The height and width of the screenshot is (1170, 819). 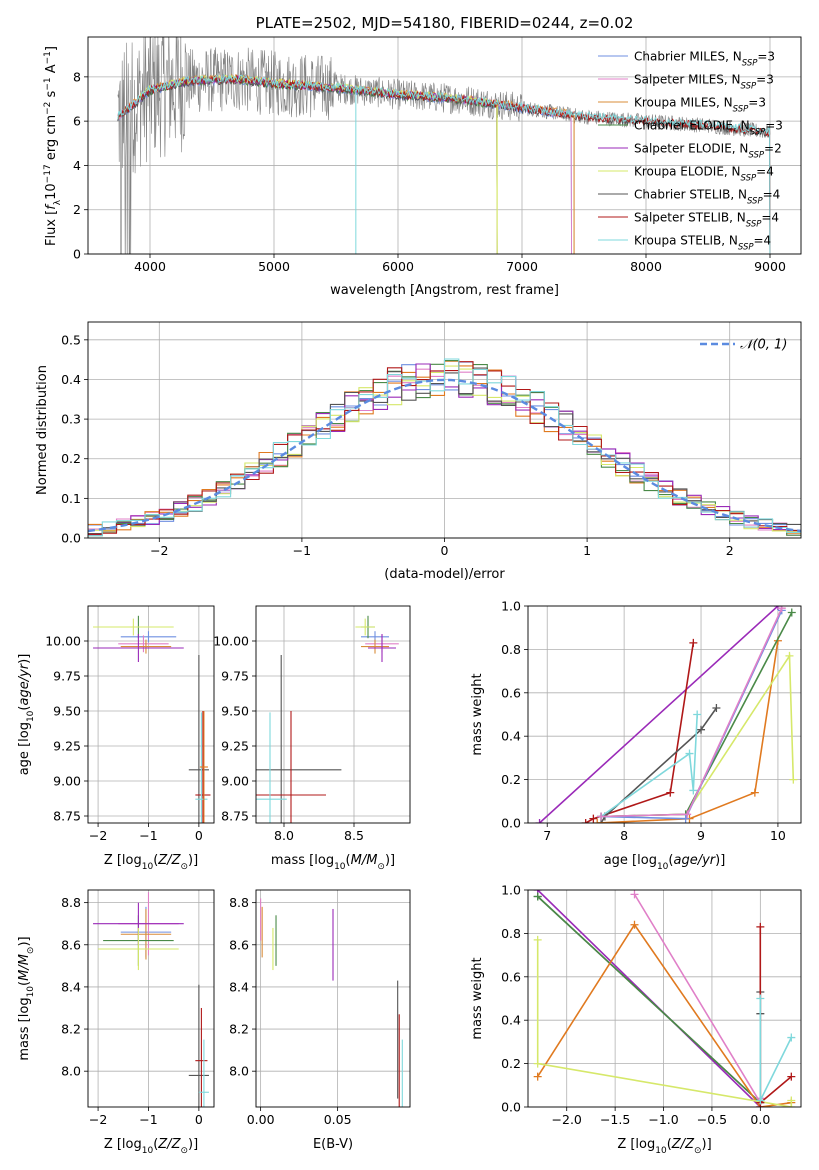 What do you see at coordinates (333, 1144) in the screenshot?
I see `x-axis-label: E(B-V)` at bounding box center [333, 1144].